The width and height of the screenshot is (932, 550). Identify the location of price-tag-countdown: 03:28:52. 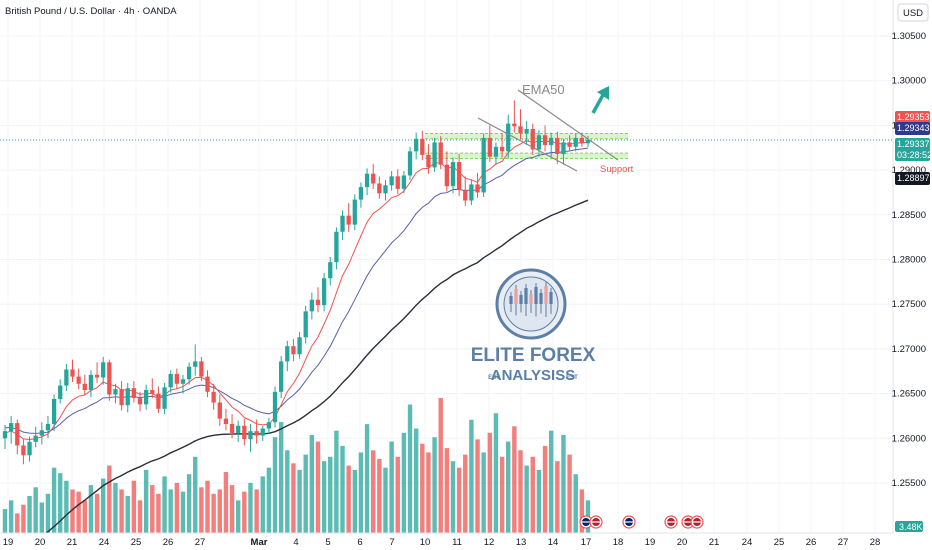
(914, 155).